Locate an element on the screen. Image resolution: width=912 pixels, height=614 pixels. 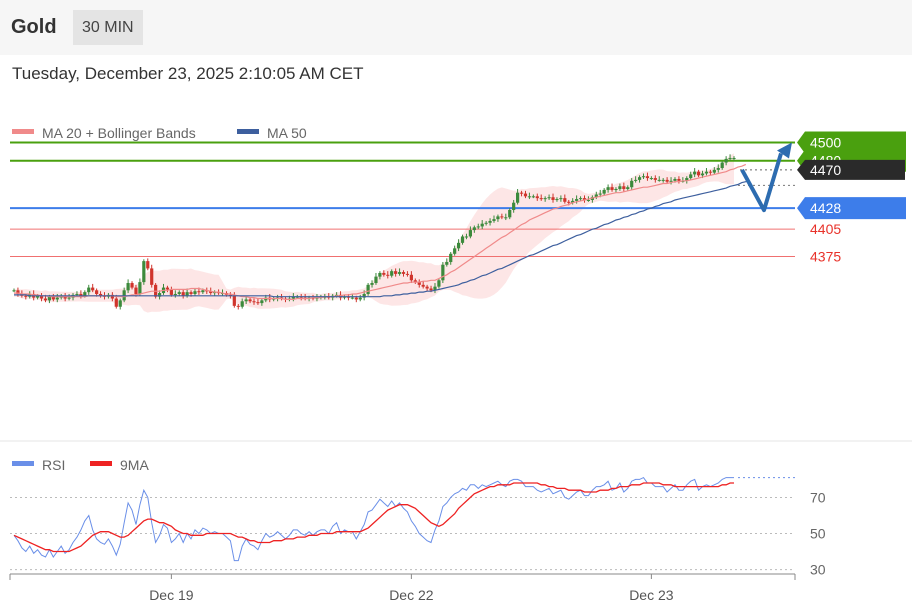
timeframe-button: 30 MIN is located at coordinates (108, 27).